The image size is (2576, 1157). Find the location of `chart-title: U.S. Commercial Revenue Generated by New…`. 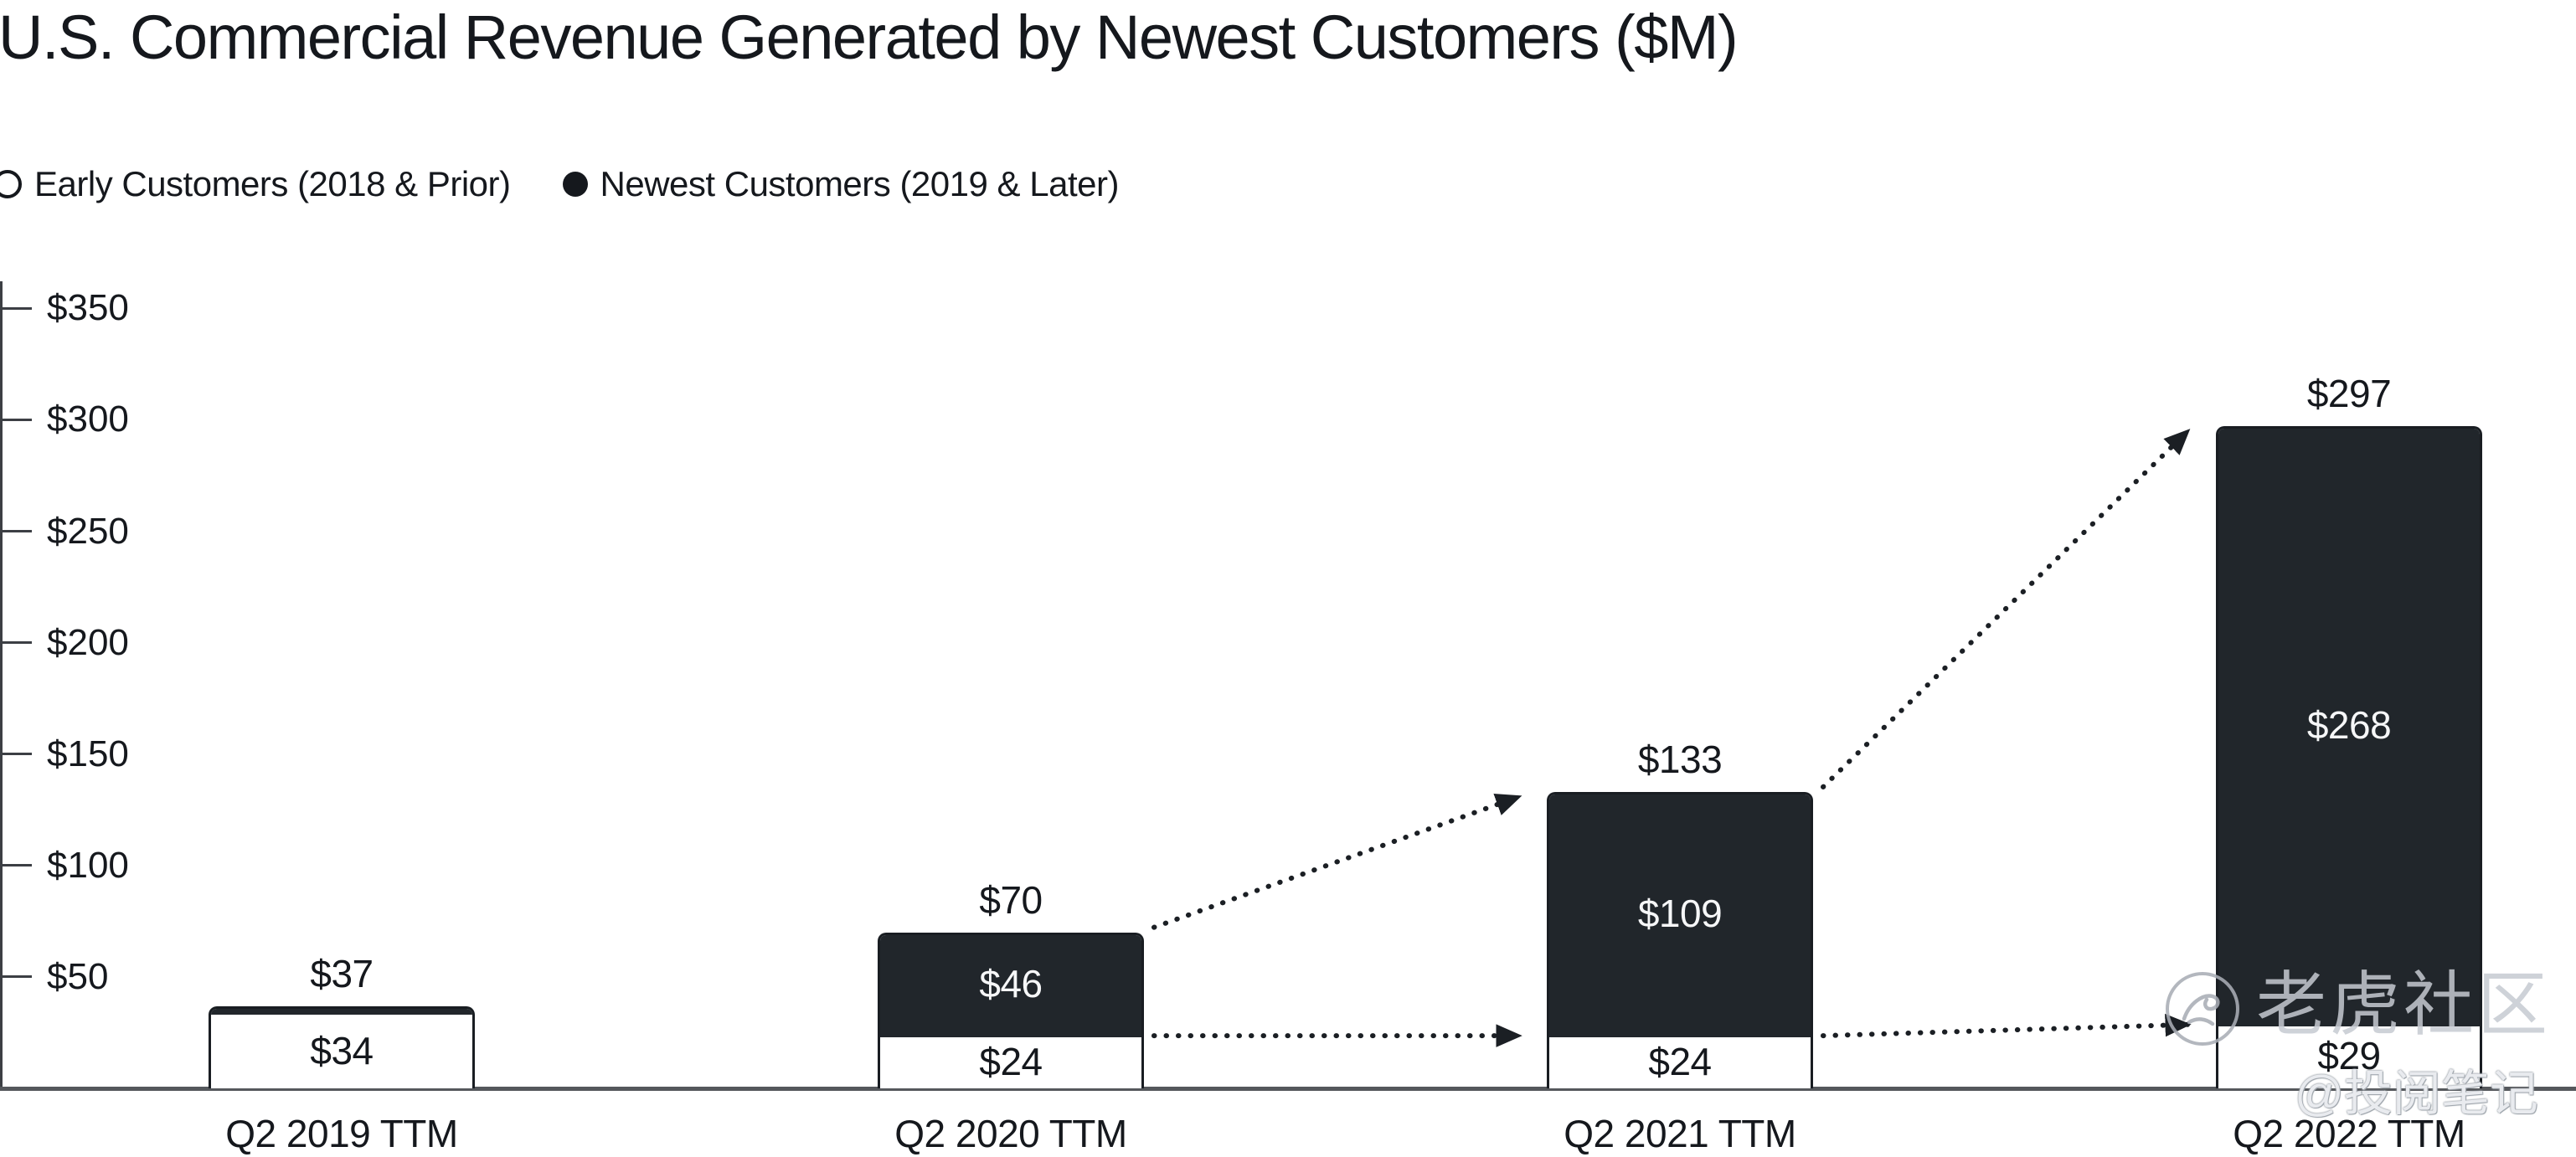

chart-title: U.S. Commercial Revenue Generated by New… is located at coordinates (869, 37).